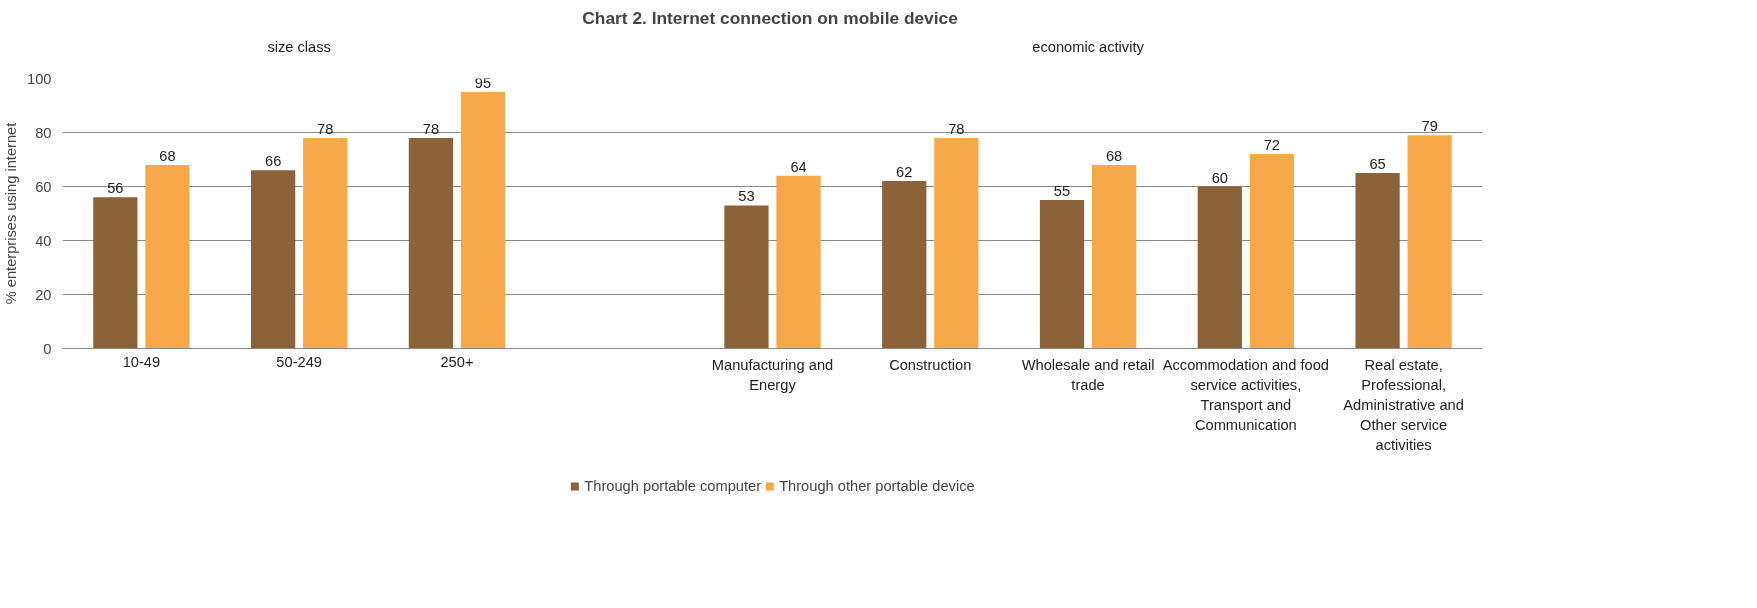 This screenshot has width=1757, height=608. I want to click on data-label: 62, so click(904, 172).